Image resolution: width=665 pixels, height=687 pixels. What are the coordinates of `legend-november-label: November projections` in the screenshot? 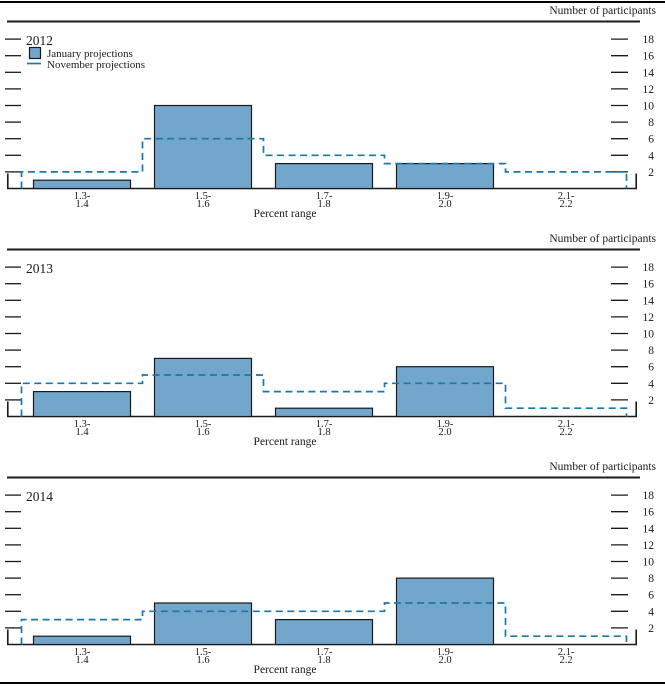 It's located at (96, 65).